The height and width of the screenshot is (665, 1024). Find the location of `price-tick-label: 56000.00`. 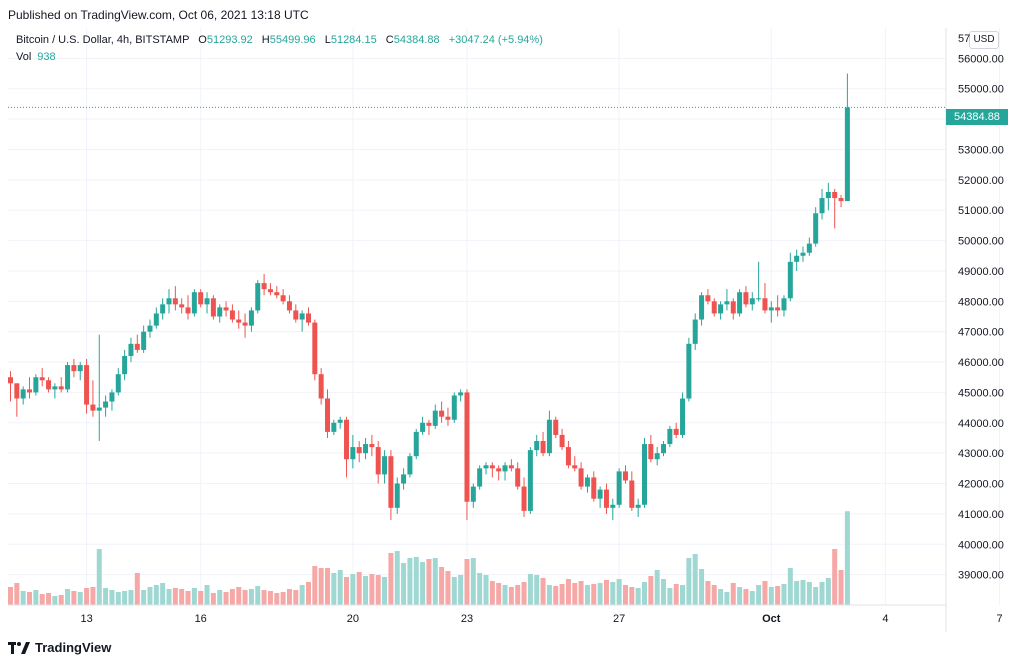

price-tick-label: 56000.00 is located at coordinates (981, 59).